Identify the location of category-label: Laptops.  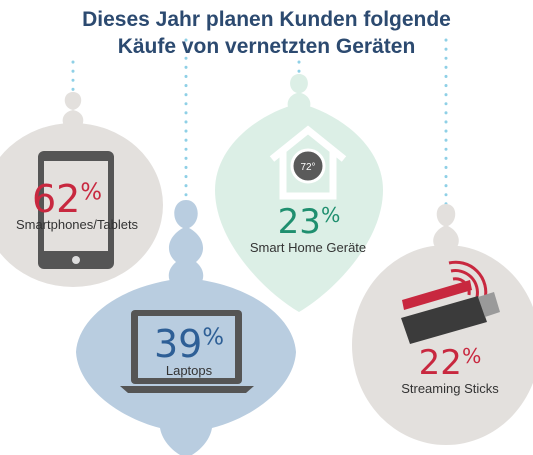
(189, 370).